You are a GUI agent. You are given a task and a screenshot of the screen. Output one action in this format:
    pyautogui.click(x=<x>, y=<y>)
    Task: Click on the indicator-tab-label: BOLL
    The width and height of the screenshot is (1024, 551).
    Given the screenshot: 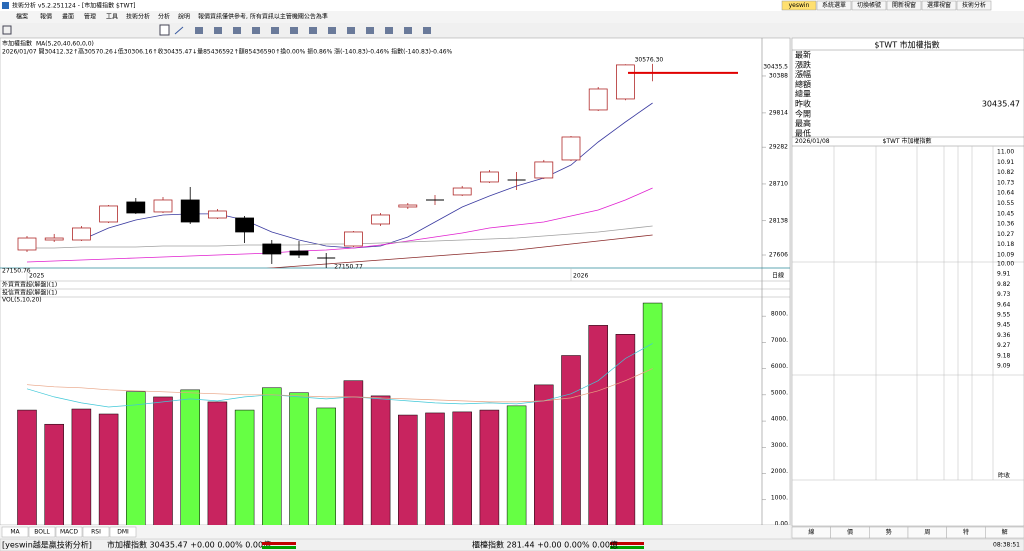 What is the action you would take?
    pyautogui.click(x=42, y=532)
    